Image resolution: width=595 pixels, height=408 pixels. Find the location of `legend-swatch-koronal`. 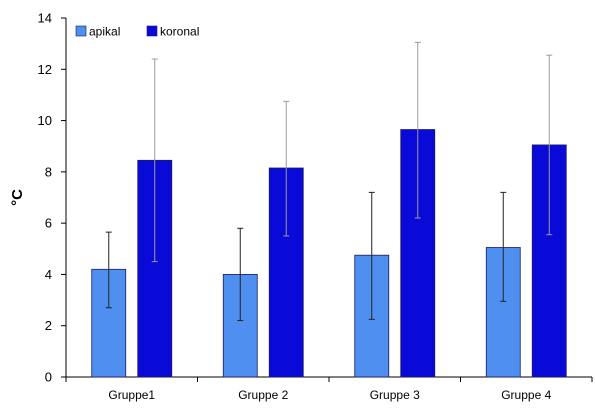

legend-swatch-koronal is located at coordinates (152, 31).